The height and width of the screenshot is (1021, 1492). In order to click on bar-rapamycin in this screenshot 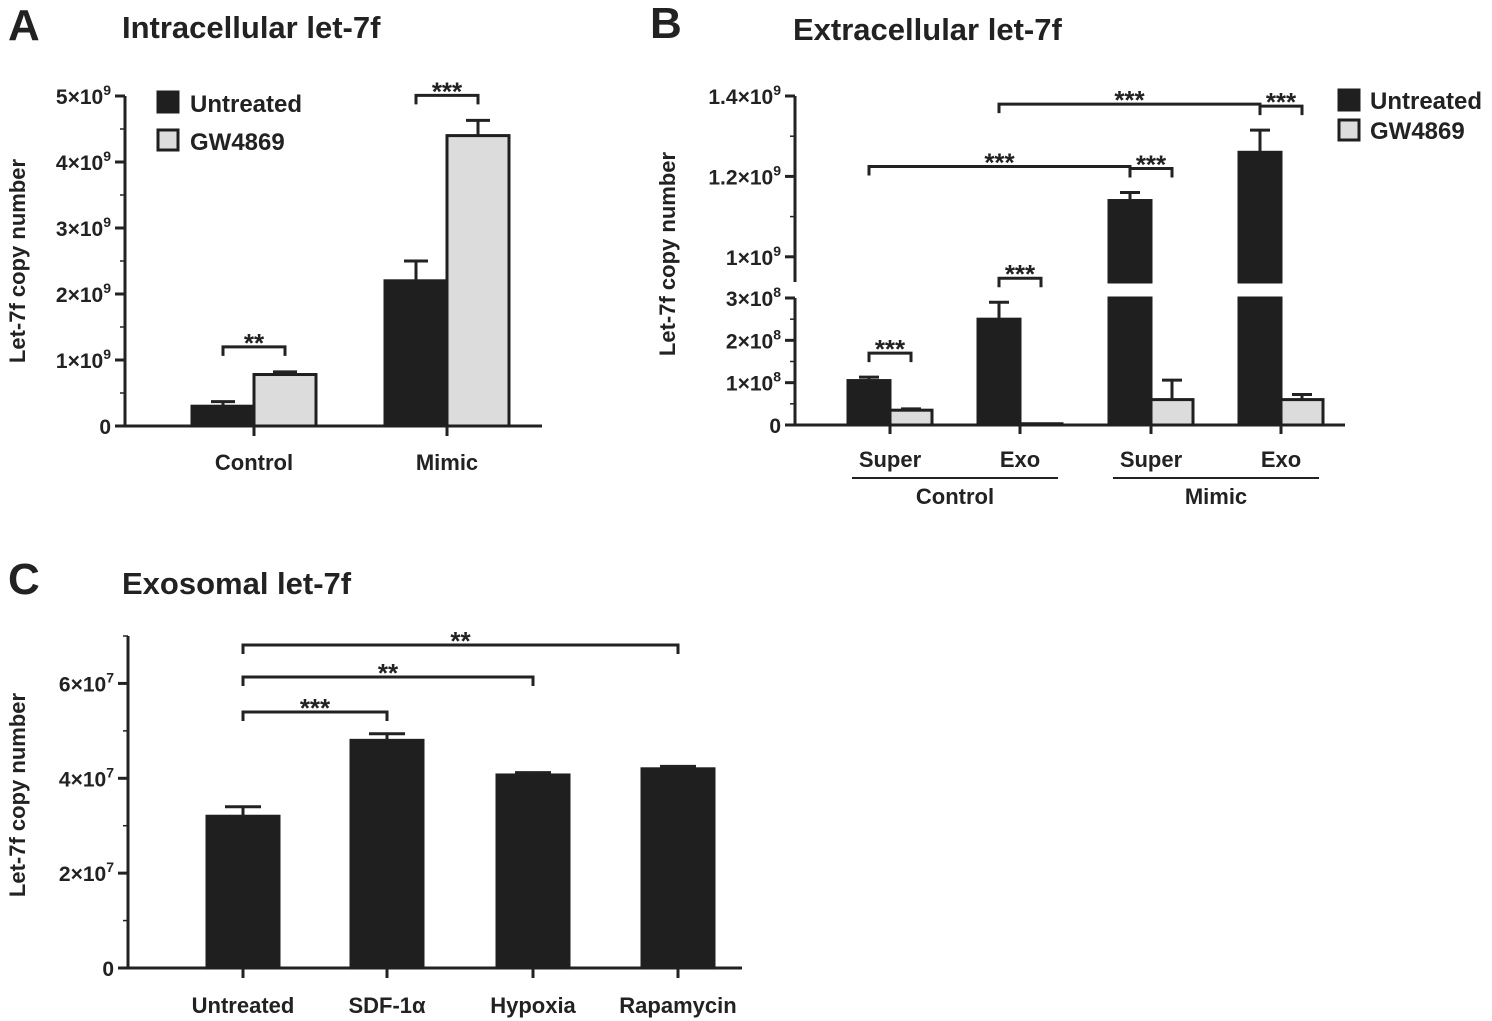, I will do `click(678, 868)`.